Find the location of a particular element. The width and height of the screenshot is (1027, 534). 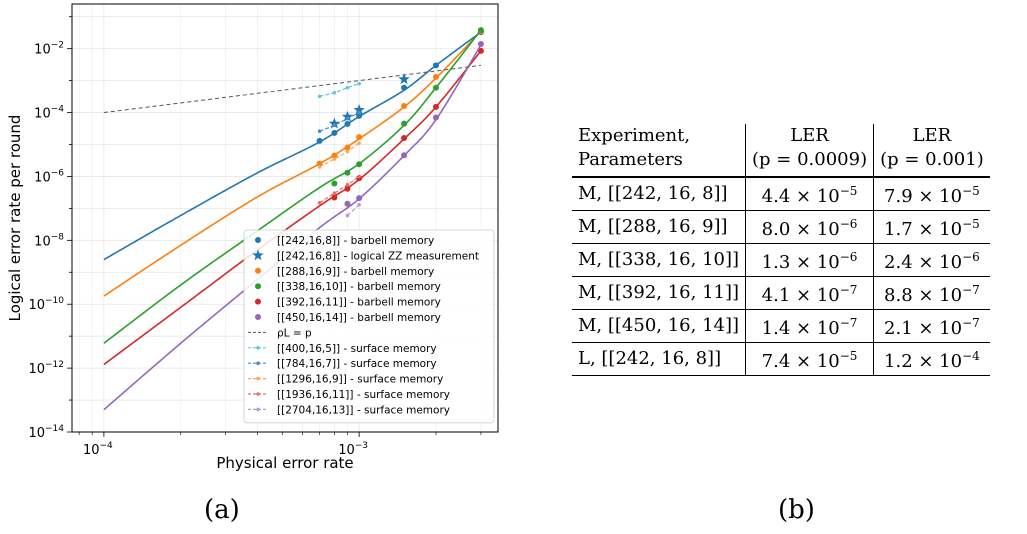

x-axis-label: Physical error rate is located at coordinates (284, 463).